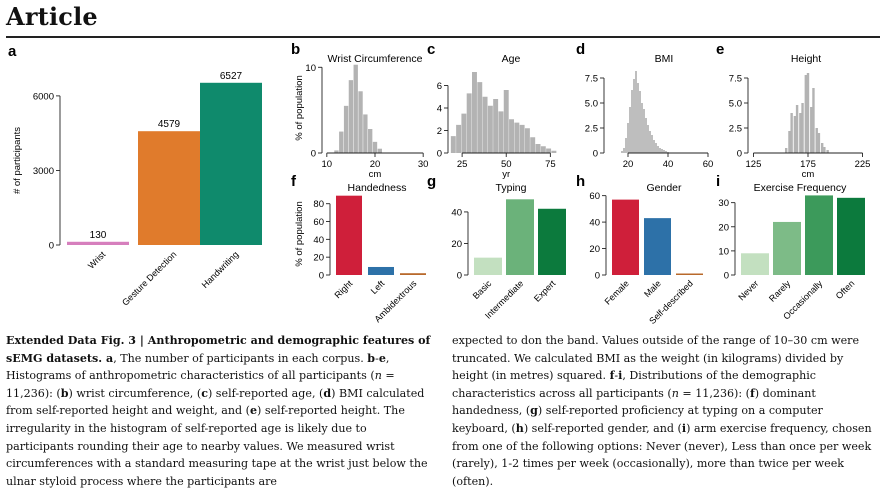  What do you see at coordinates (12, 51) in the screenshot?
I see `panel-letter: a` at bounding box center [12, 51].